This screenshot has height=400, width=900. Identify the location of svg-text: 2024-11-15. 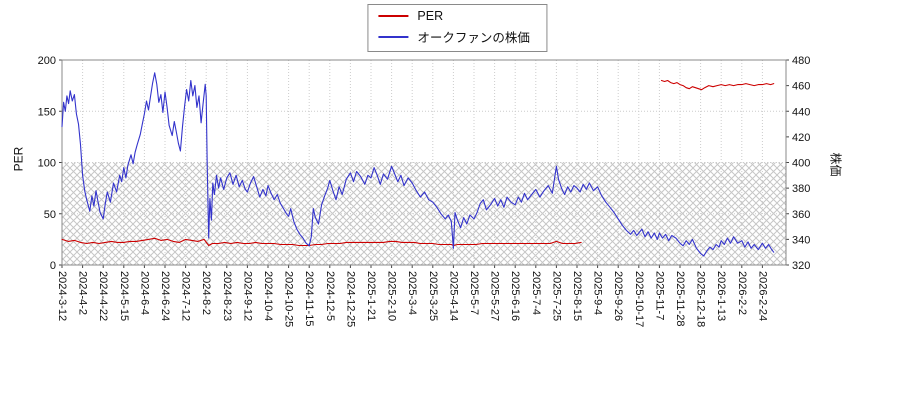
(309, 298).